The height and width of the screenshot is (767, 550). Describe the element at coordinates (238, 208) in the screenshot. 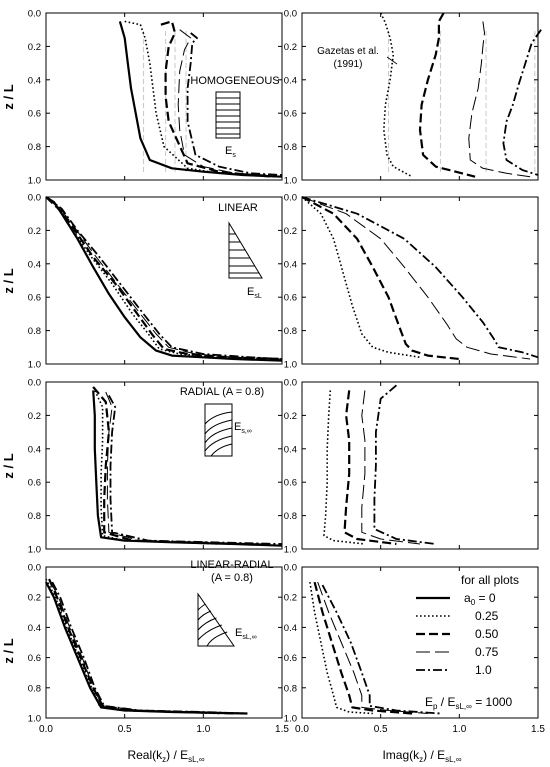

I see `panel-label-linear: LINEAR` at that location.